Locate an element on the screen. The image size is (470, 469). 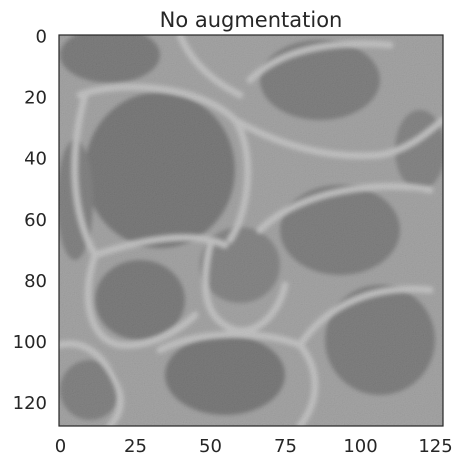
y-tick-label: 40 is located at coordinates (35, 159).